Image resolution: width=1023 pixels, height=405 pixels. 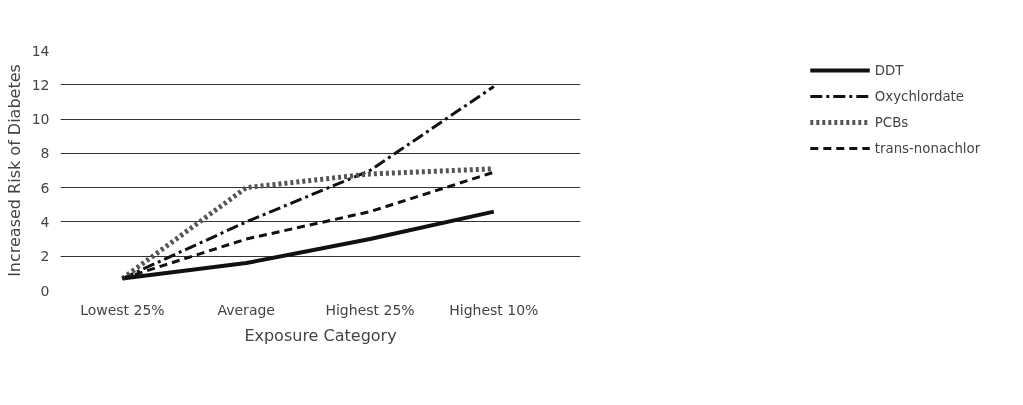 What do you see at coordinates (919, 96) in the screenshot?
I see `legend-label: Oxychlordate` at bounding box center [919, 96].